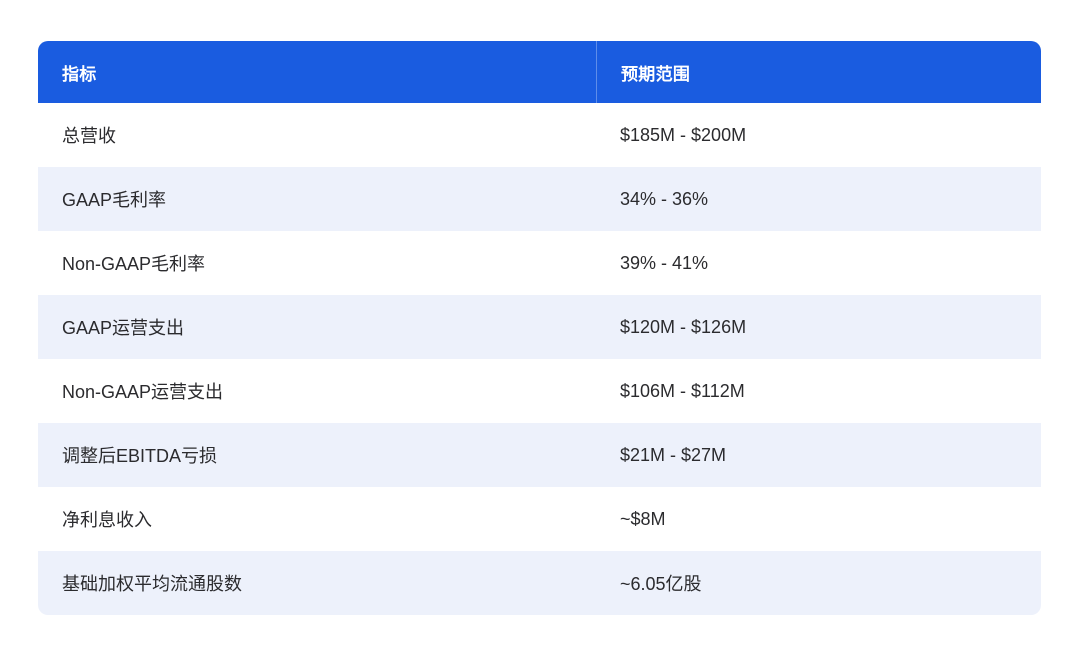  Describe the element at coordinates (539, 263) in the screenshot. I see `table-row: Non-GAAP毛利率 39% - 41%` at that location.